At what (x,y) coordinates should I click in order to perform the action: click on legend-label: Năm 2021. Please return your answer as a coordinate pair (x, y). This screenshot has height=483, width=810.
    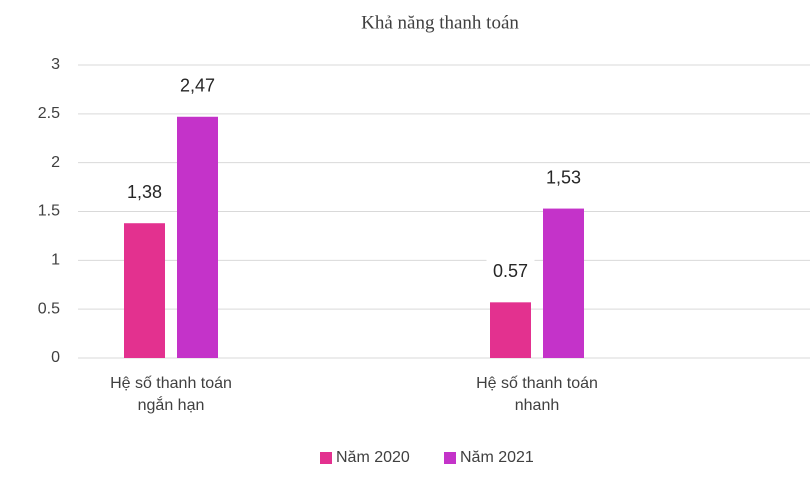
    Looking at the image, I should click on (497, 457).